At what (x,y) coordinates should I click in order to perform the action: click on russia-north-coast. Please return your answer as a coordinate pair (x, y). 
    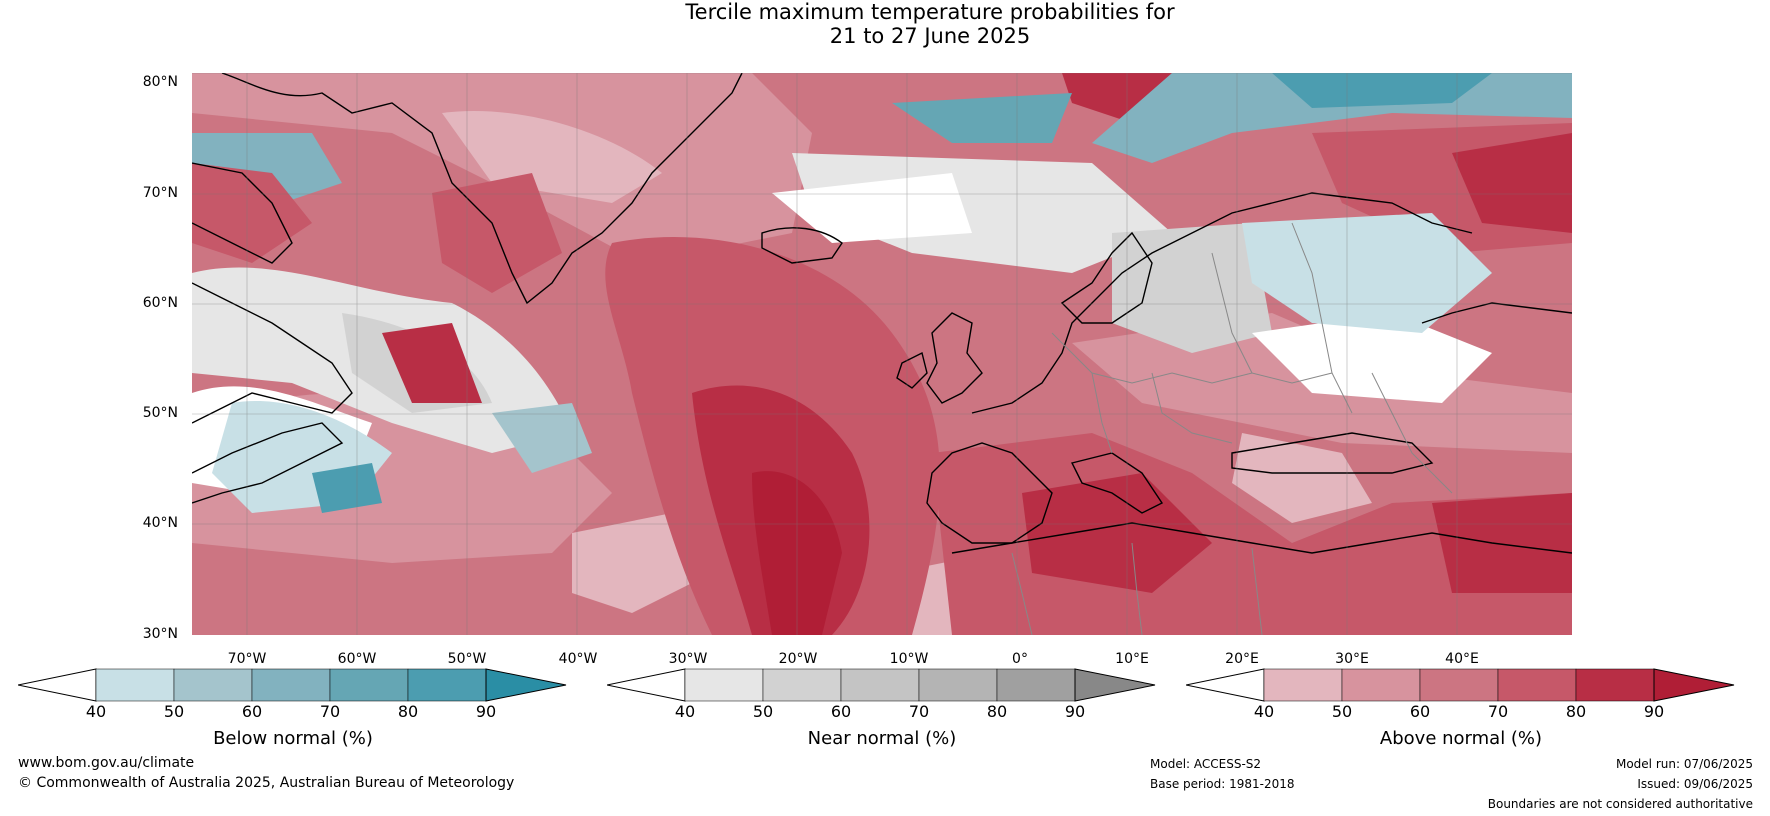
    Looking at the image, I should click on (1496, 313).